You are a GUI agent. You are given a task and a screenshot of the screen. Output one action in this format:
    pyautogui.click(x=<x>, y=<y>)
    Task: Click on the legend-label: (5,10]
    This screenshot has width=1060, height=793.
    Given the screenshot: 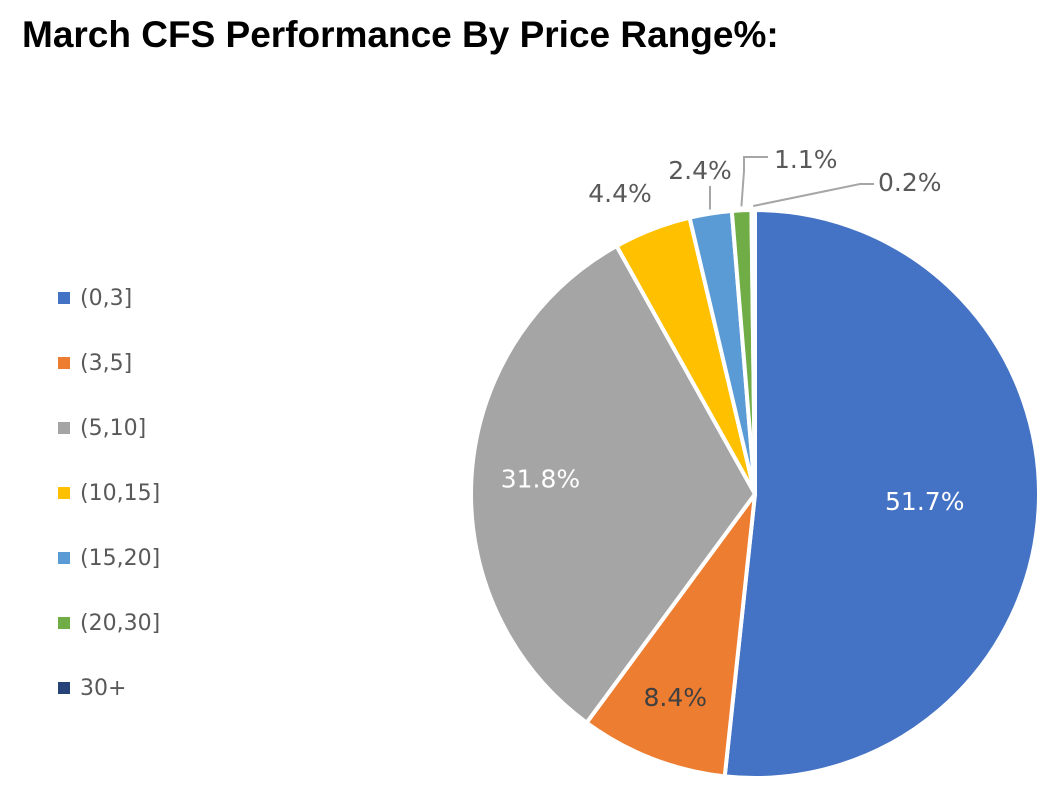 What is the action you would take?
    pyautogui.click(x=113, y=428)
    